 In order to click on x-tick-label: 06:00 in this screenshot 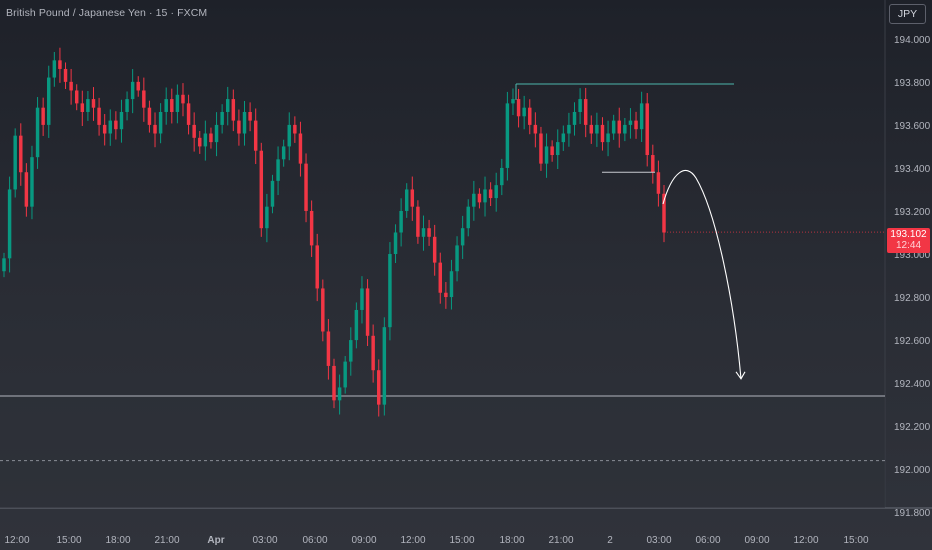, I will do `click(314, 540)`.